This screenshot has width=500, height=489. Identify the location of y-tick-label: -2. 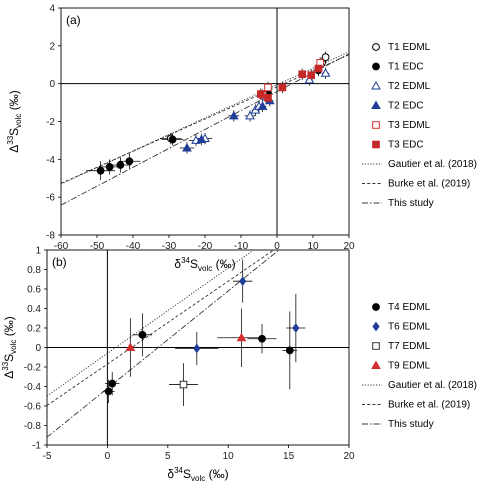
(50, 122).